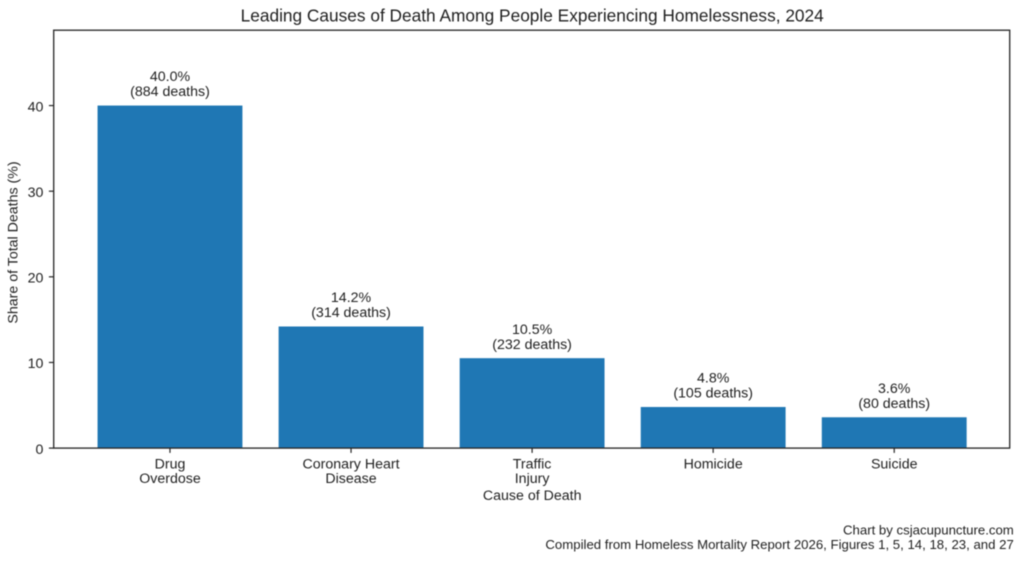 This screenshot has width=1024, height=561. Describe the element at coordinates (713, 379) in the screenshot. I see `svg-text: 4.8%` at that location.